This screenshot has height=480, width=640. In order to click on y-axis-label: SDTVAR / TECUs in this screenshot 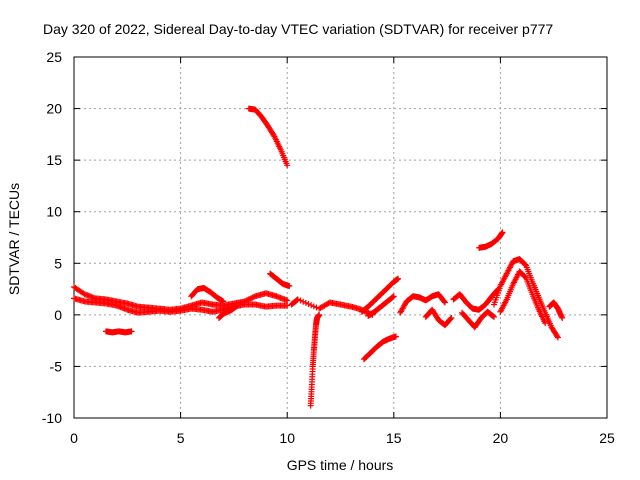, I will do `click(14, 239)`.